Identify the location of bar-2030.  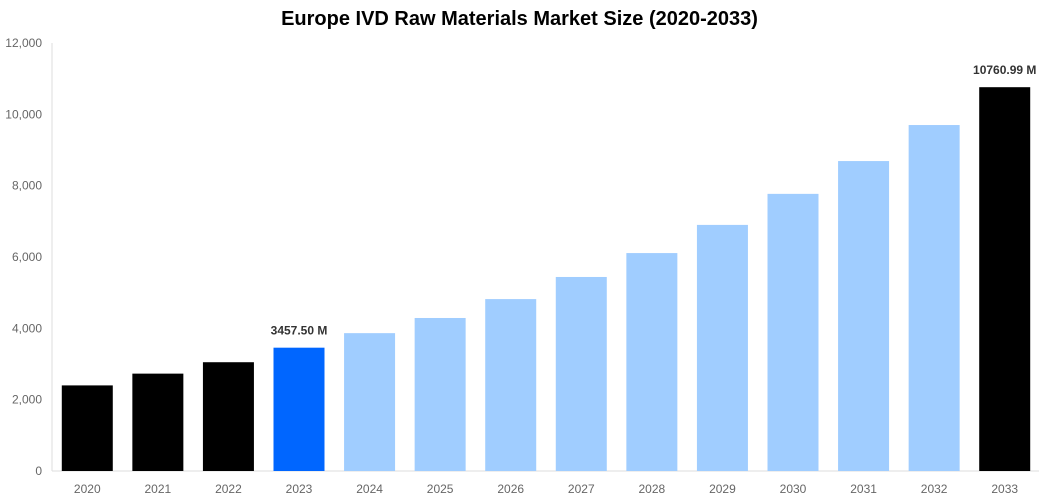
(793, 332).